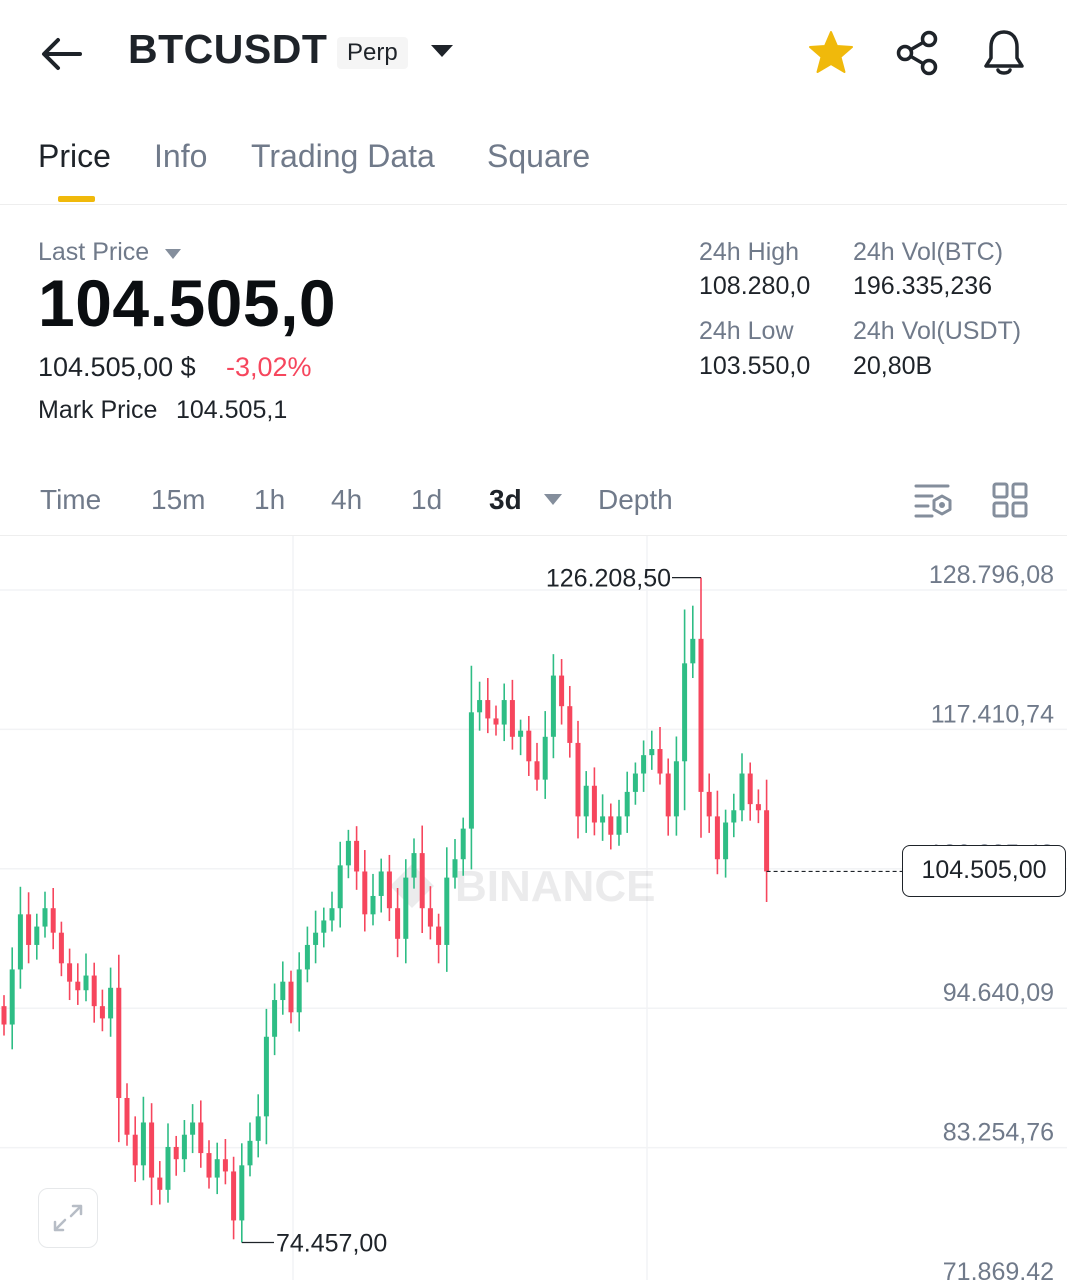 The image size is (1067, 1280). What do you see at coordinates (555, 886) in the screenshot?
I see `watermark-text: BINANCE` at bounding box center [555, 886].